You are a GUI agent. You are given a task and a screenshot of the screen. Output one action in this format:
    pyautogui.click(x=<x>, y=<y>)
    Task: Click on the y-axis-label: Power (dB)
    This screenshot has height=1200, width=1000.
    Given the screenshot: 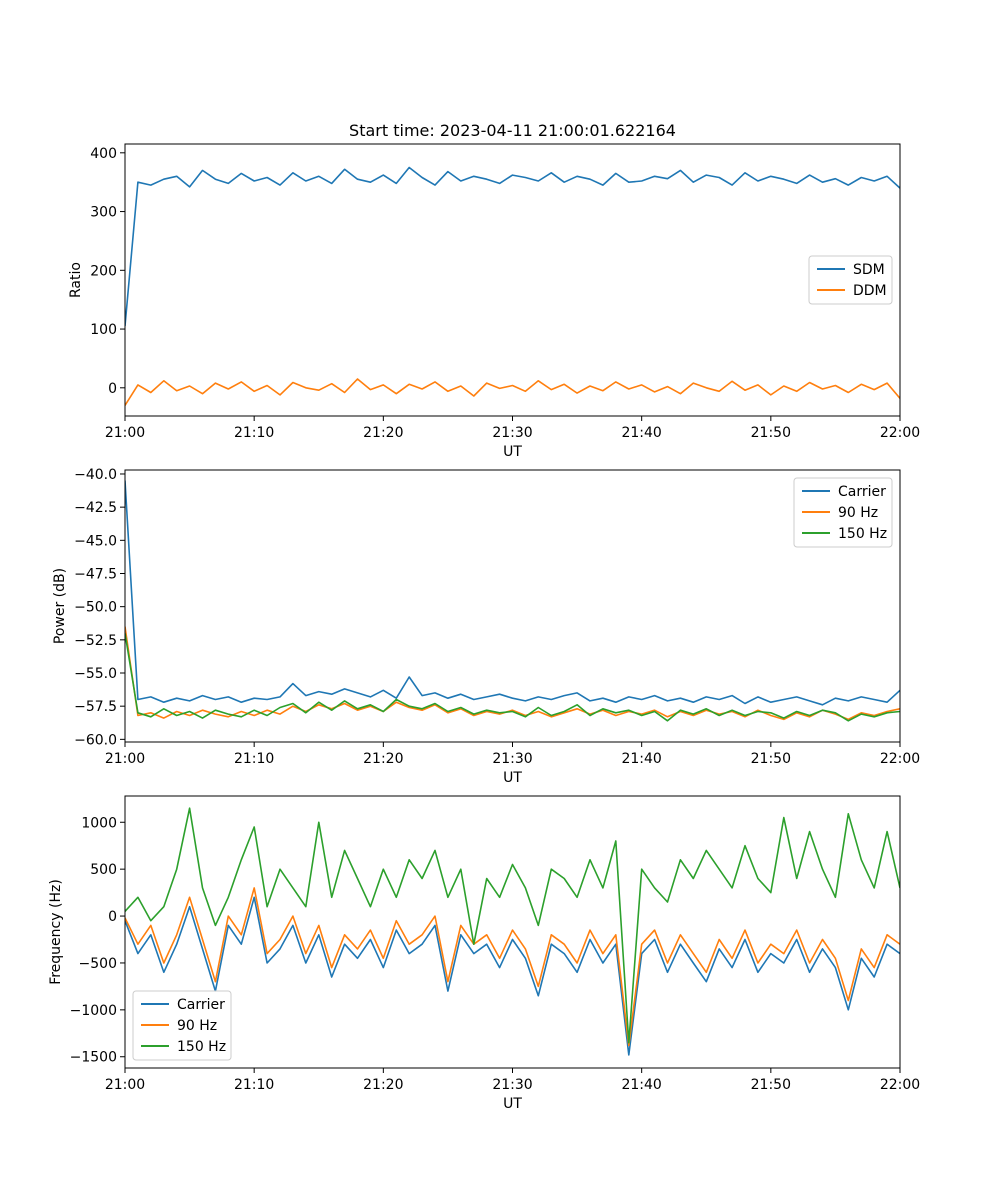 What is the action you would take?
    pyautogui.click(x=60, y=606)
    